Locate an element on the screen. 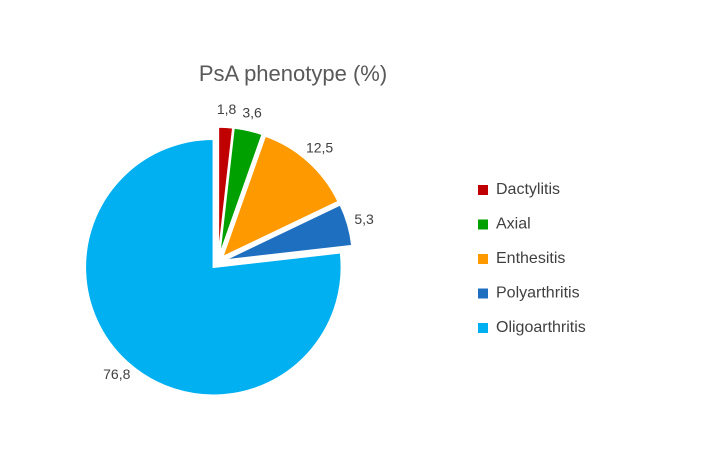  legend-label: Enthesitis is located at coordinates (530, 258).